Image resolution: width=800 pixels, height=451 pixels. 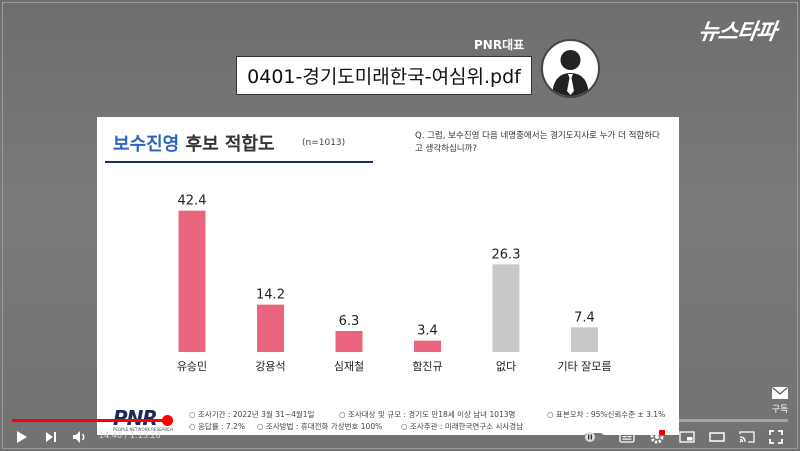 What do you see at coordinates (217, 426) in the screenshot?
I see `note-response-rate: ○ 응답률 : 7.2%` at bounding box center [217, 426].